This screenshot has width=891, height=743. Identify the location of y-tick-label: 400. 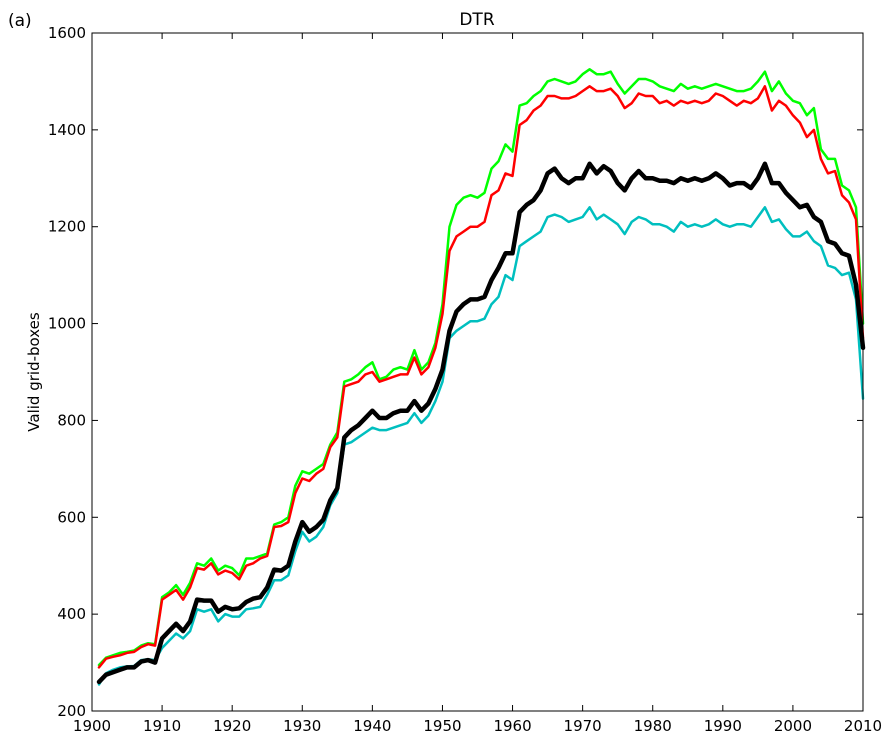
(71, 614).